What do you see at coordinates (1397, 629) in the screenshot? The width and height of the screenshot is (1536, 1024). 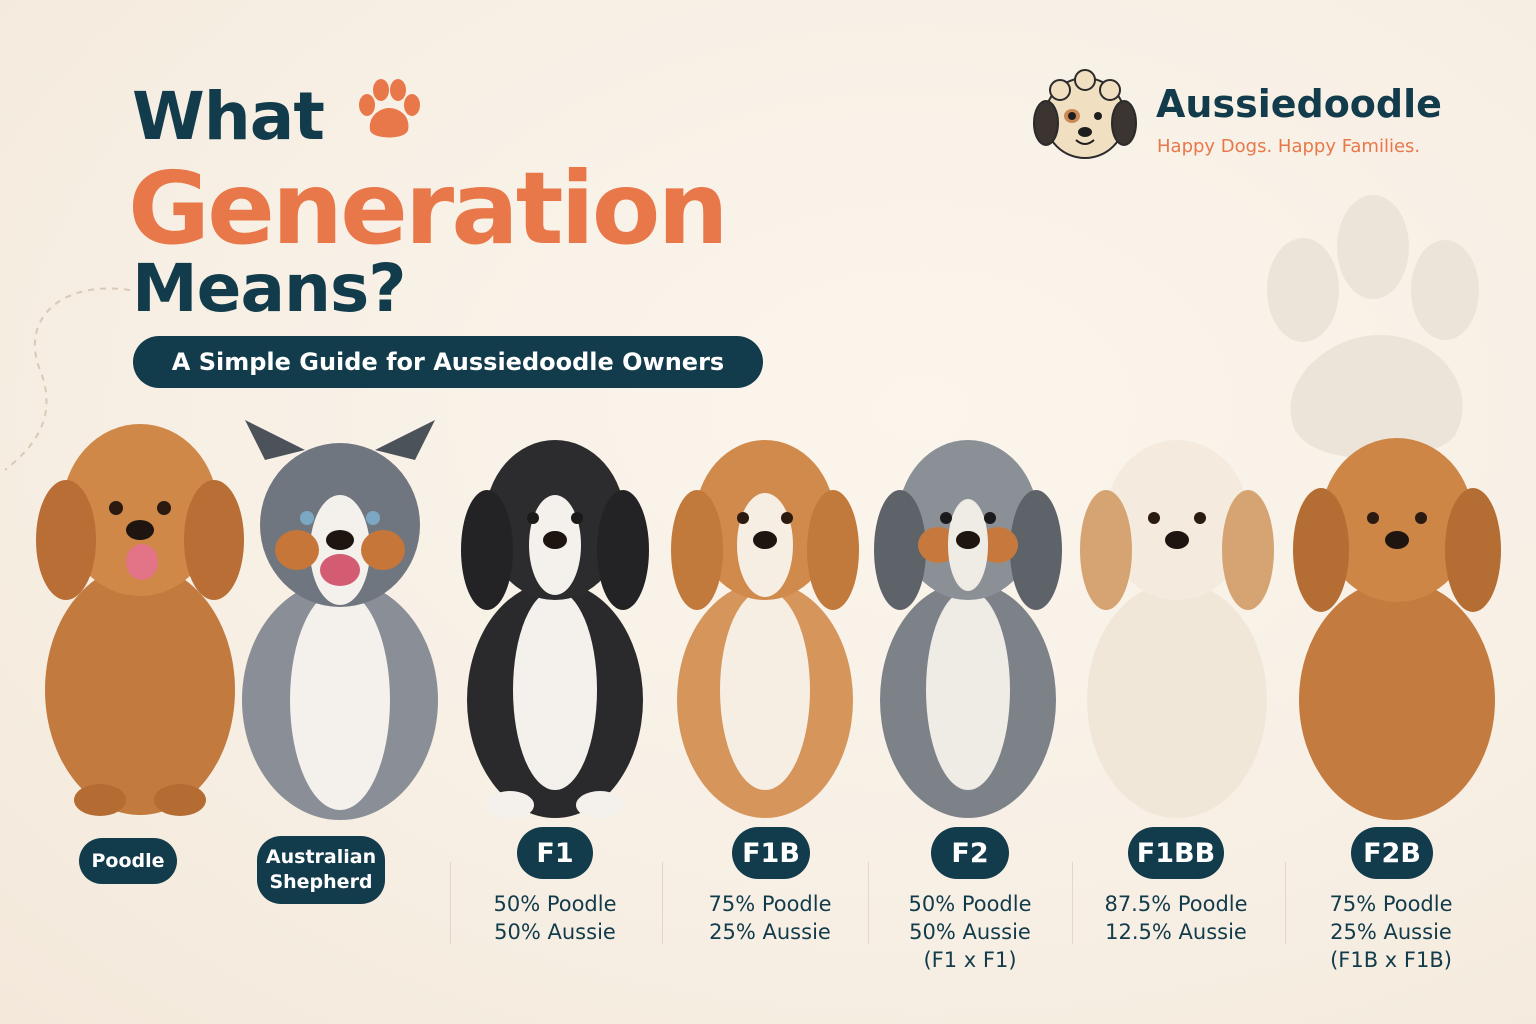 I see `dog-f2b-illustration` at bounding box center [1397, 629].